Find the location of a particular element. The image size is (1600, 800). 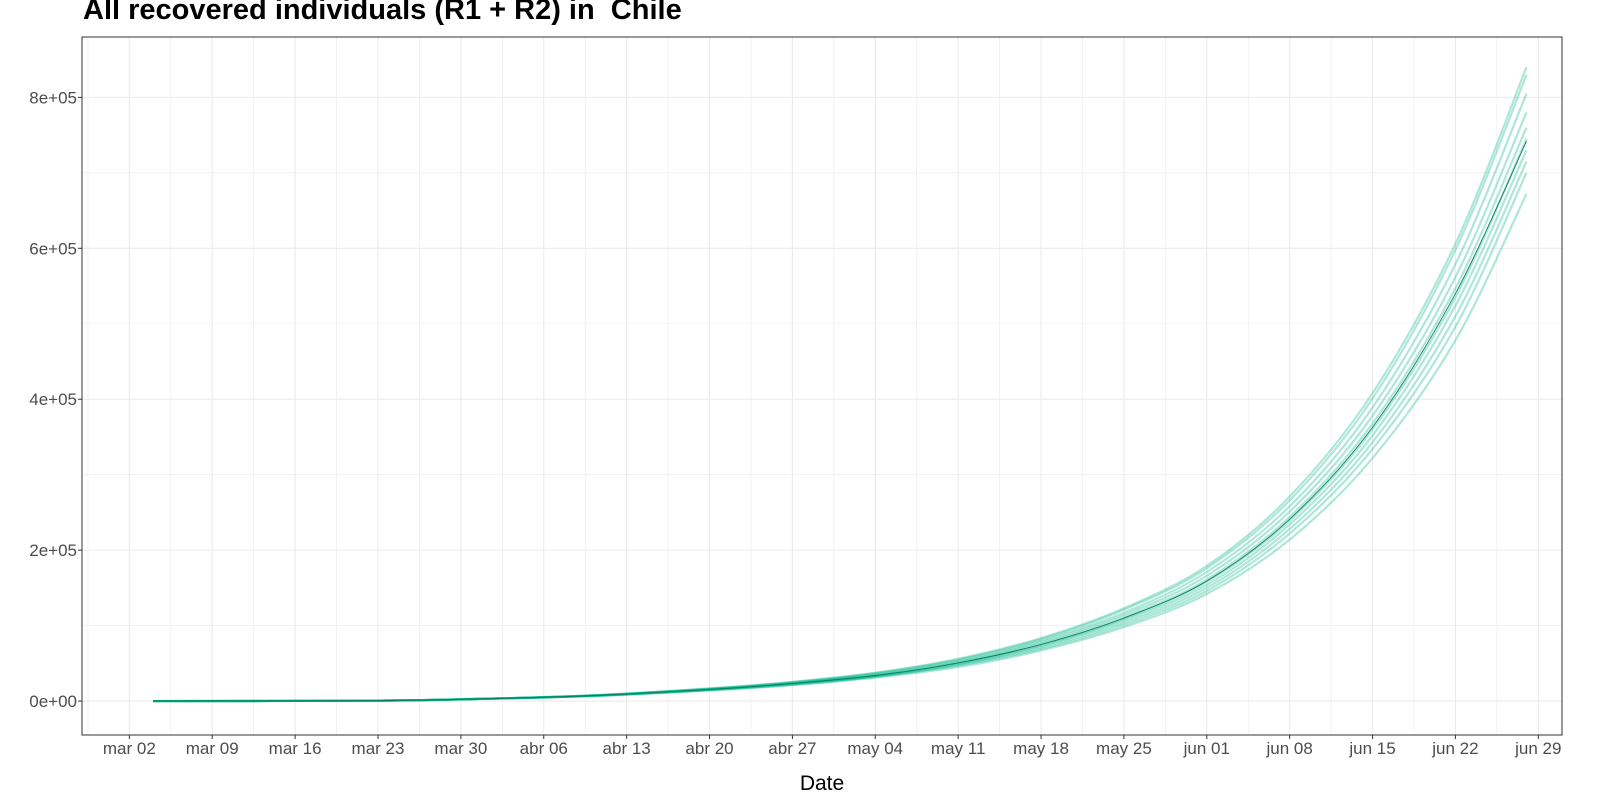

x-axis-title: Date is located at coordinates (822, 783).